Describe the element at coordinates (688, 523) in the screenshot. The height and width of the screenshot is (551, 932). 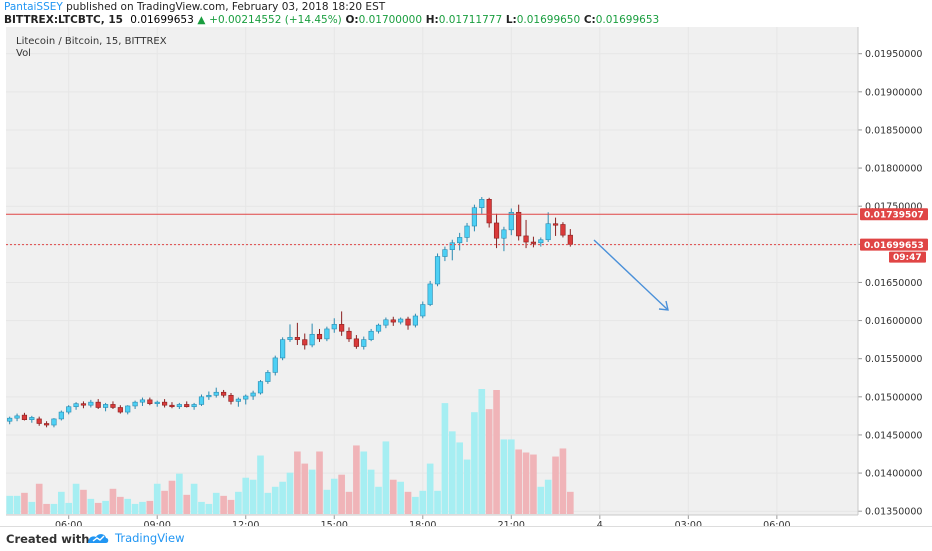
I see `x-tick-label: 03:00` at that location.